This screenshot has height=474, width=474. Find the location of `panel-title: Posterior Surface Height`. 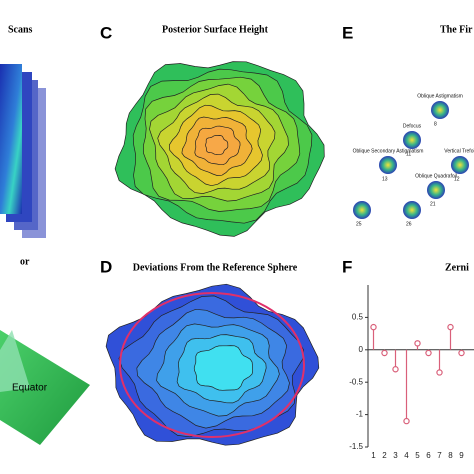

panel-title: Posterior Surface Height is located at coordinates (215, 29).